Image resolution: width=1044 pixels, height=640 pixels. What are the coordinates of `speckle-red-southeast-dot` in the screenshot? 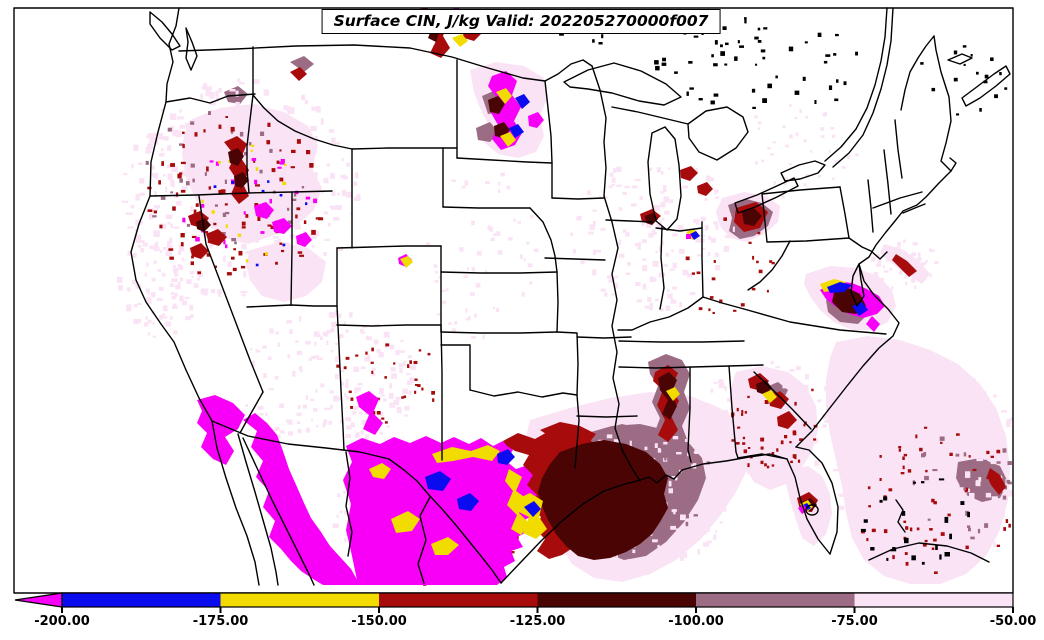 It's located at (815, 439).